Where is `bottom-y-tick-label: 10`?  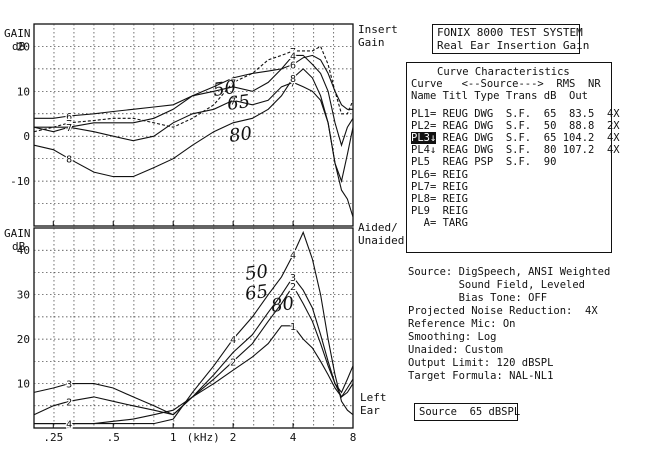
bottom-y-tick-label: 10 is located at coordinates (23, 384).